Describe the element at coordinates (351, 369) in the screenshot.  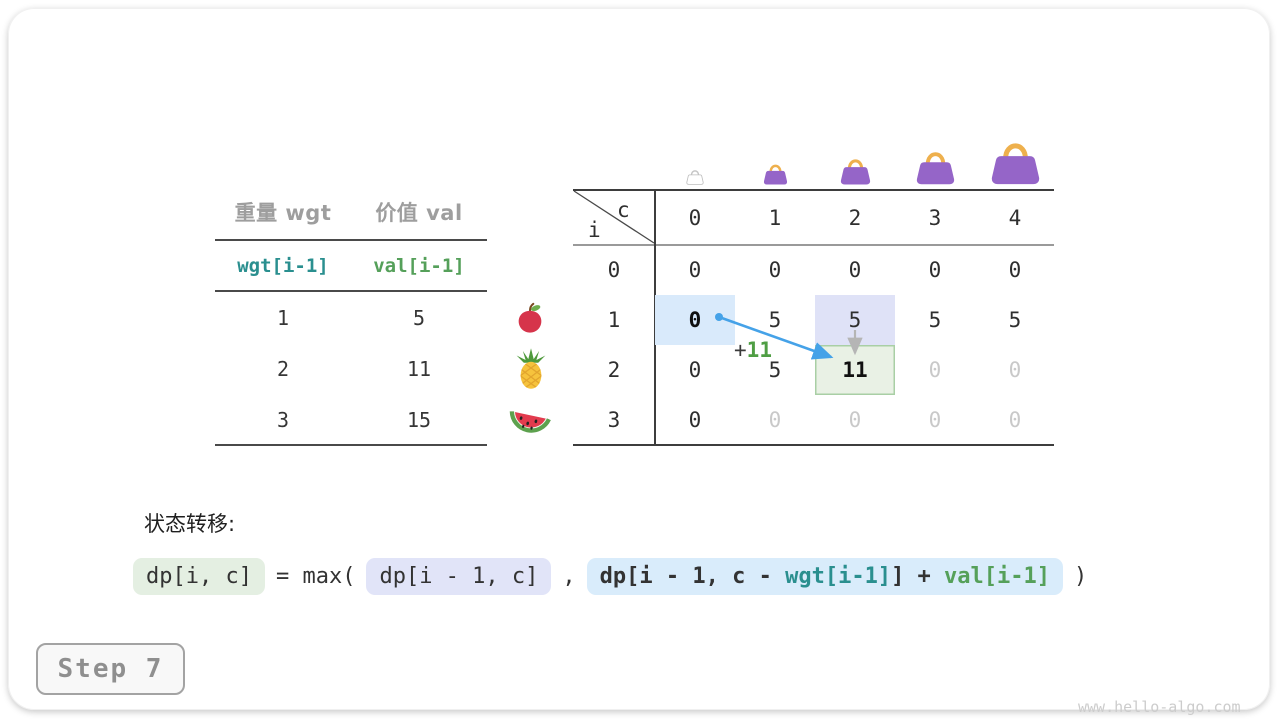
I see `items-table-row: 2 11` at that location.